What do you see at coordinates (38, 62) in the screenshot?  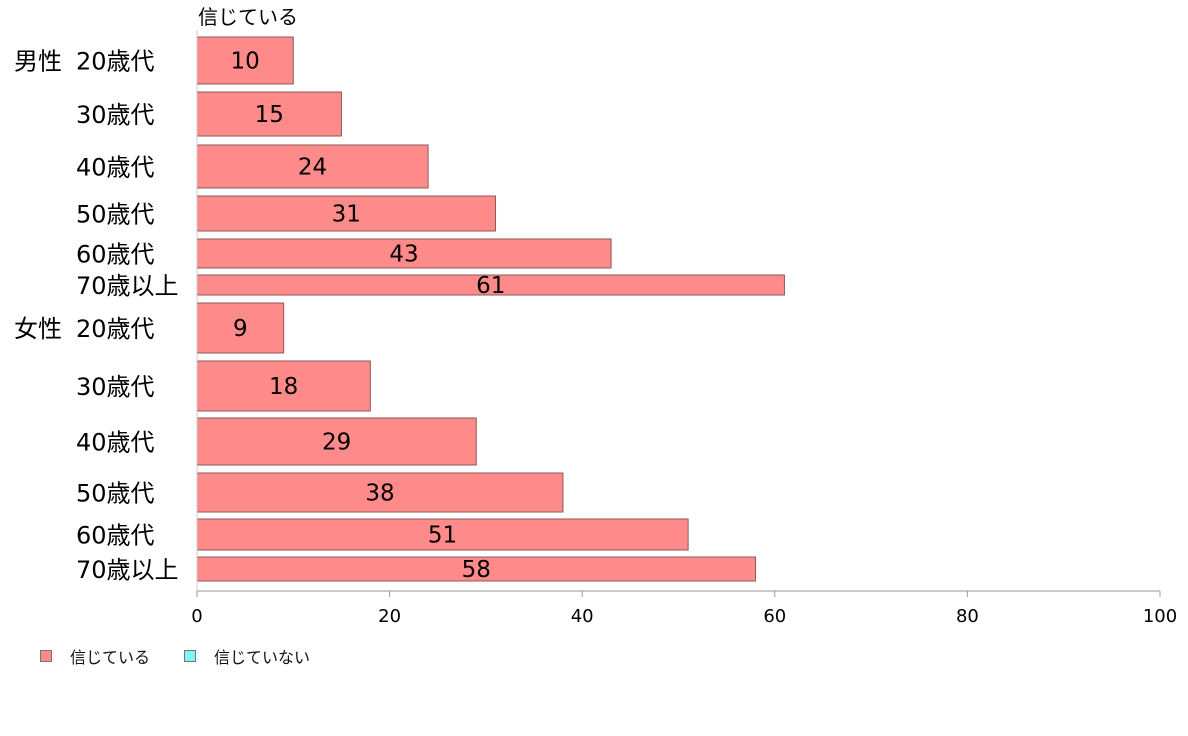 I see `group-label: 男性` at bounding box center [38, 62].